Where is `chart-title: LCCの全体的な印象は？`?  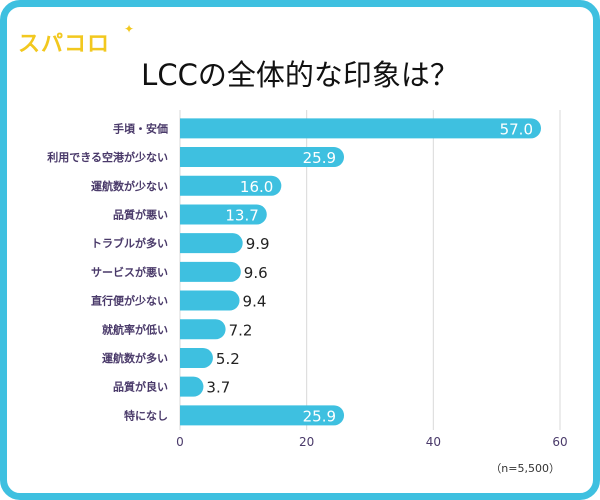 chart-title: LCCの全体的な印象は？ is located at coordinates (300, 75).